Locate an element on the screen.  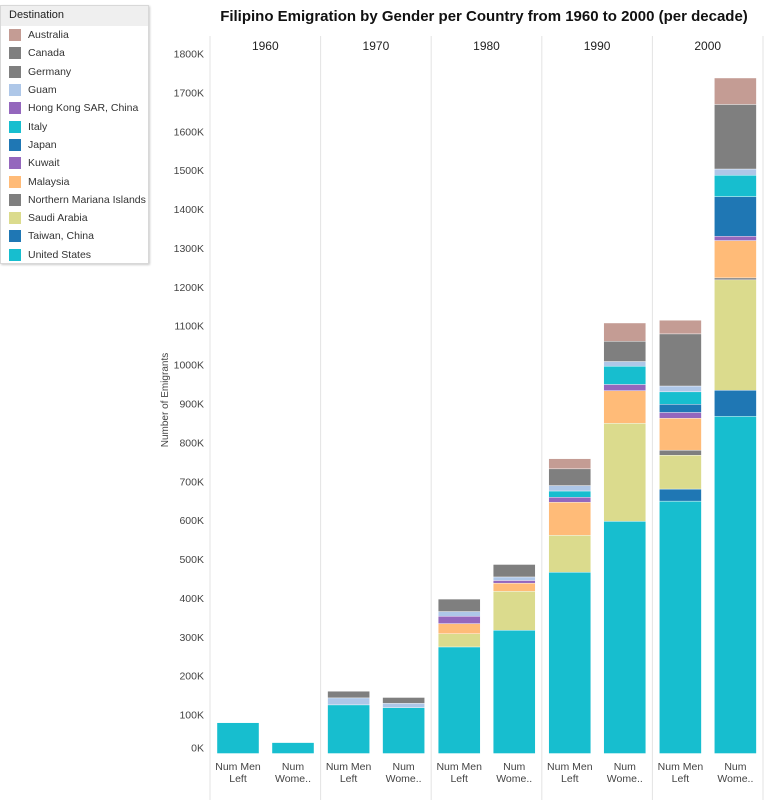
y-tick-label: 800K is located at coordinates (191, 443).